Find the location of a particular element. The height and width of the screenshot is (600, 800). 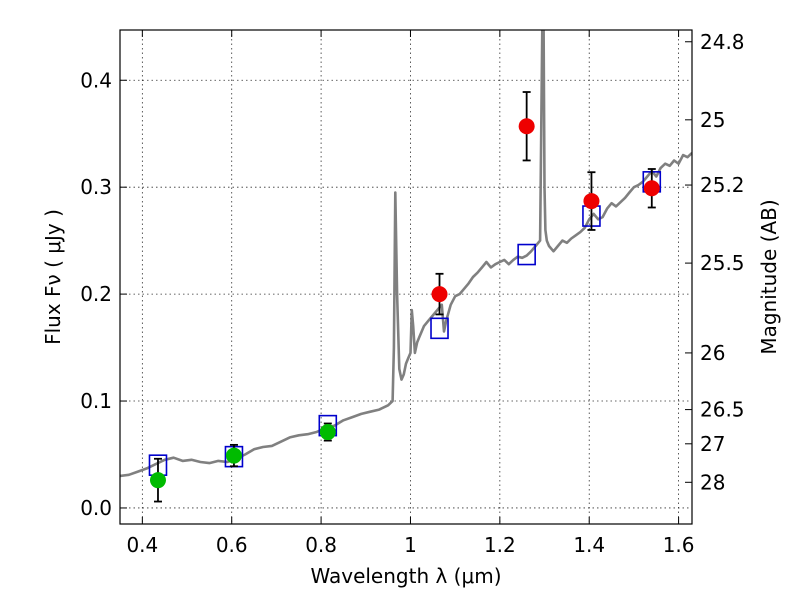

x-tick-label: 1.2 is located at coordinates (500, 545).